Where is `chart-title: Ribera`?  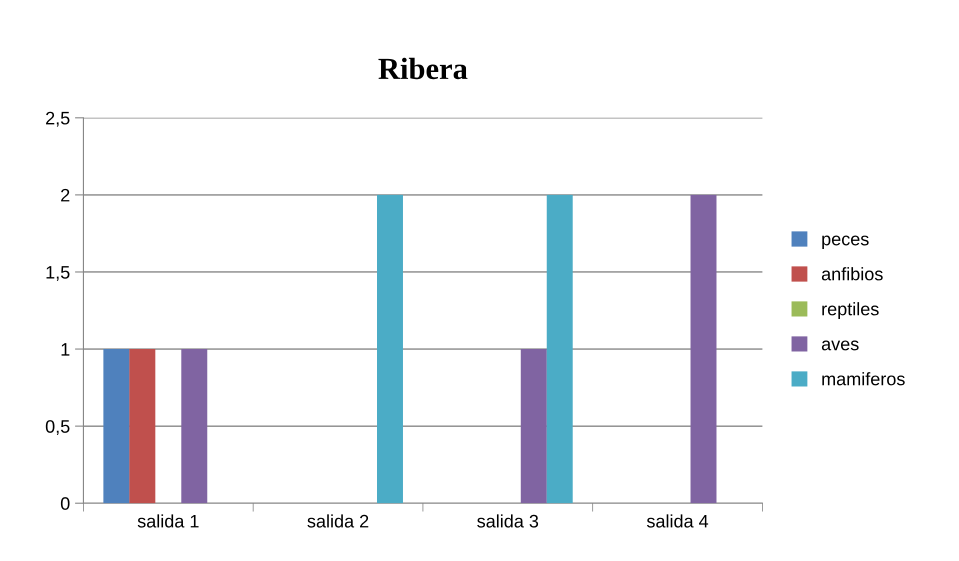 chart-title: Ribera is located at coordinates (423, 69).